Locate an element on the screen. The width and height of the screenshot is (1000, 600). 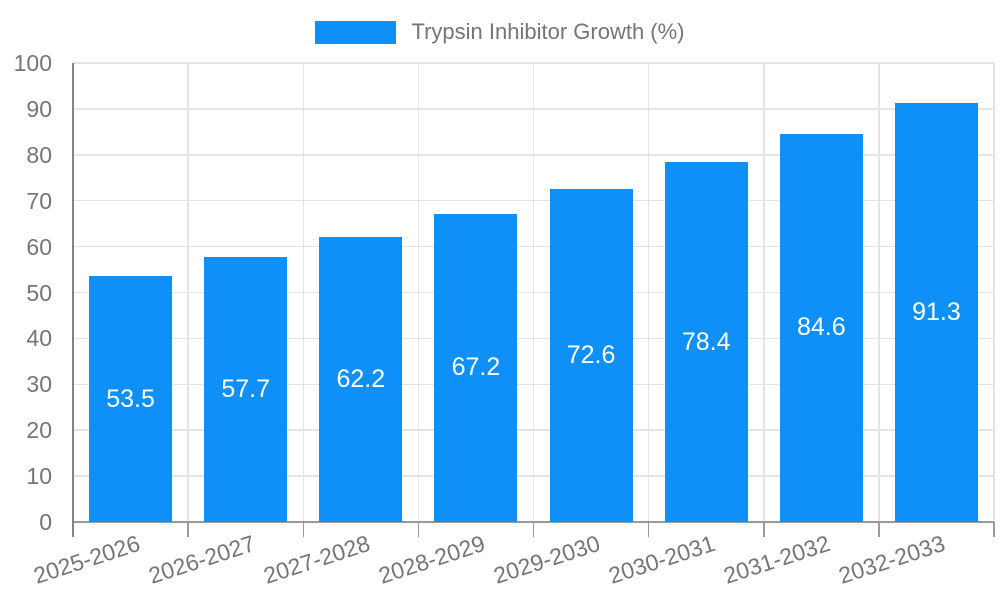
x-tick-label: 2029-2030 is located at coordinates (547, 559).